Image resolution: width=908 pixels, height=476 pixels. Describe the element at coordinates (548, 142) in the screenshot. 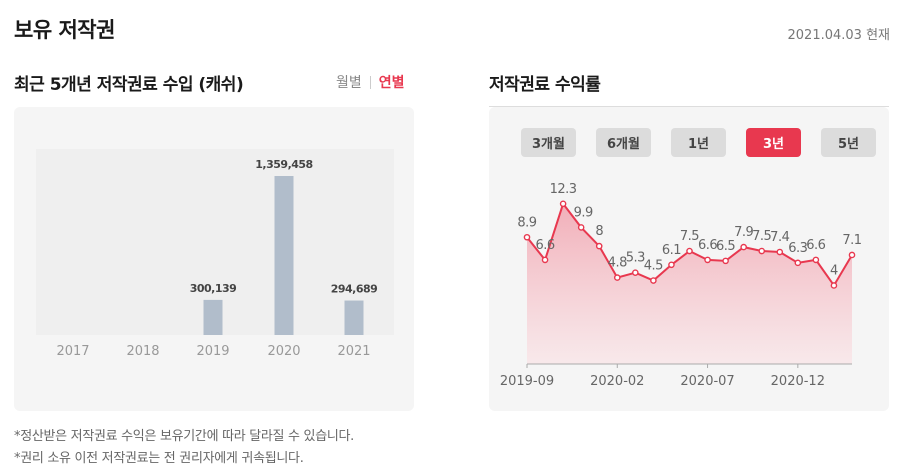

I see `period-button-0: 3개월` at that location.